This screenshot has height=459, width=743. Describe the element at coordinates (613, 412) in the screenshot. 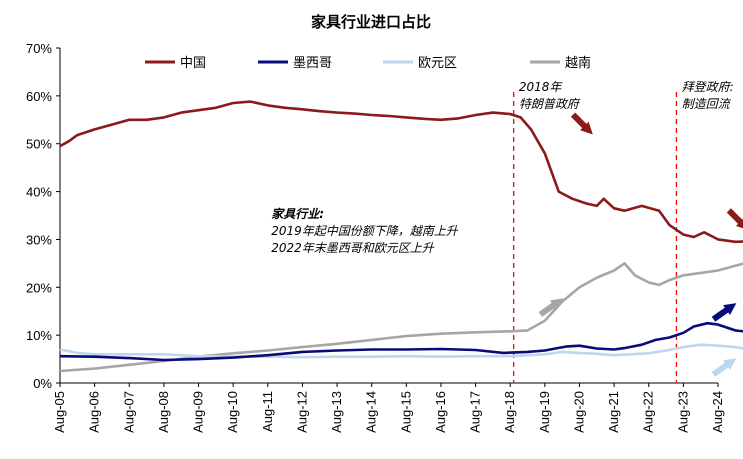

I see `x-tick-label: Aug-21` at that location.